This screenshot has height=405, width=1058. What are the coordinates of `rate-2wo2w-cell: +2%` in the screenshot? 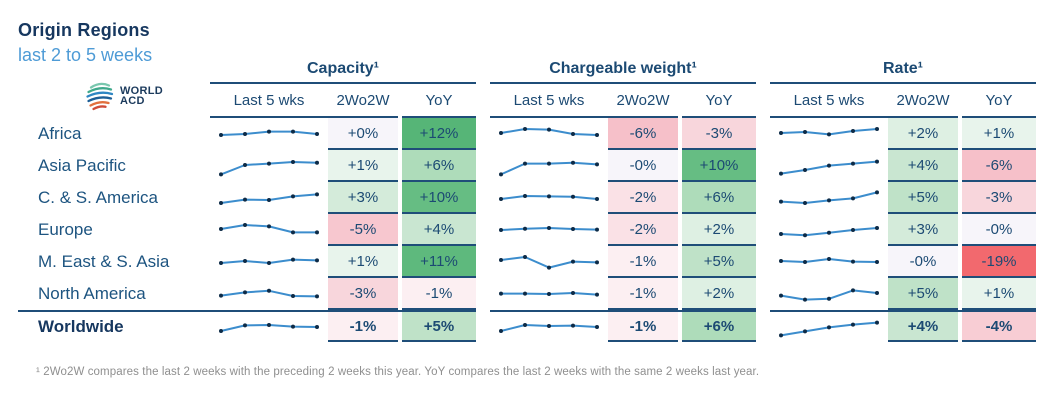 It's located at (923, 134).